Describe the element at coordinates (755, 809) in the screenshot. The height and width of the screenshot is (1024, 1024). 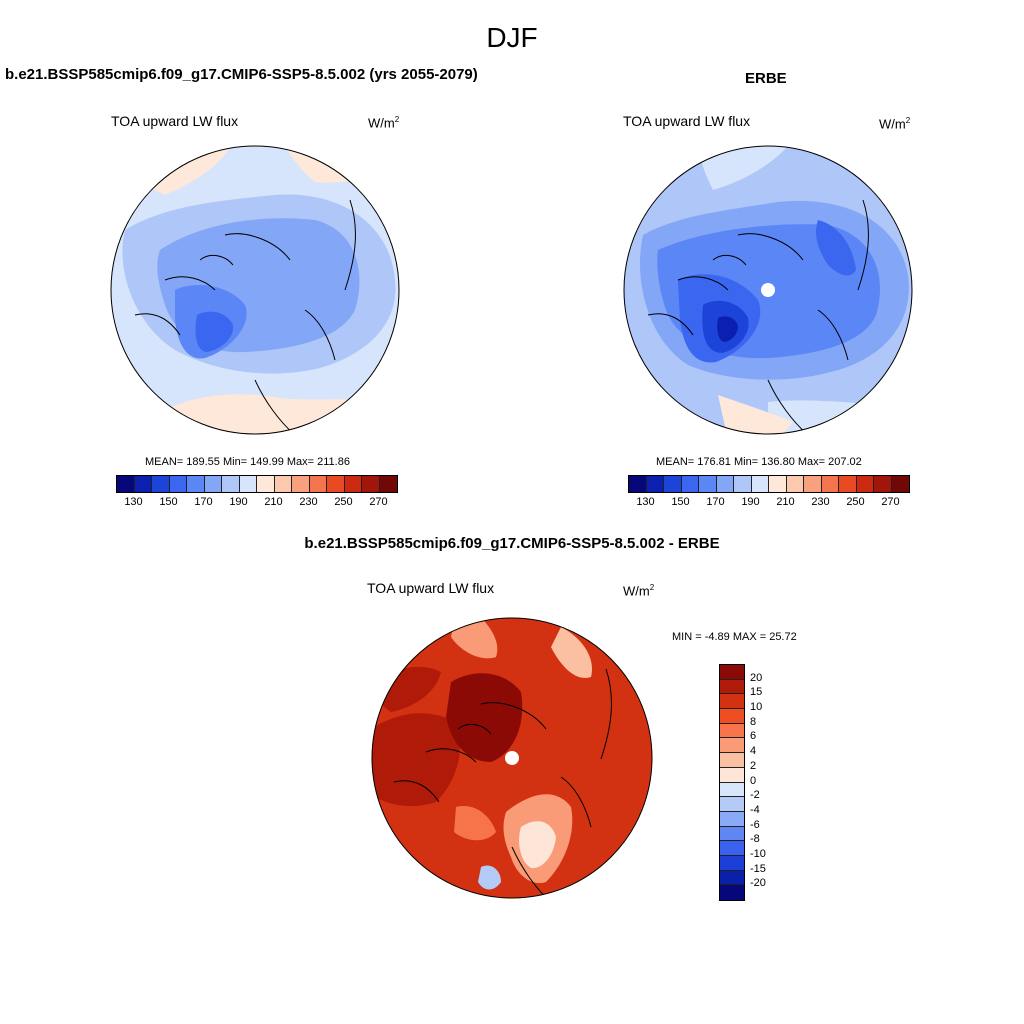
I see `colorbar-tick-label: -4` at that location.